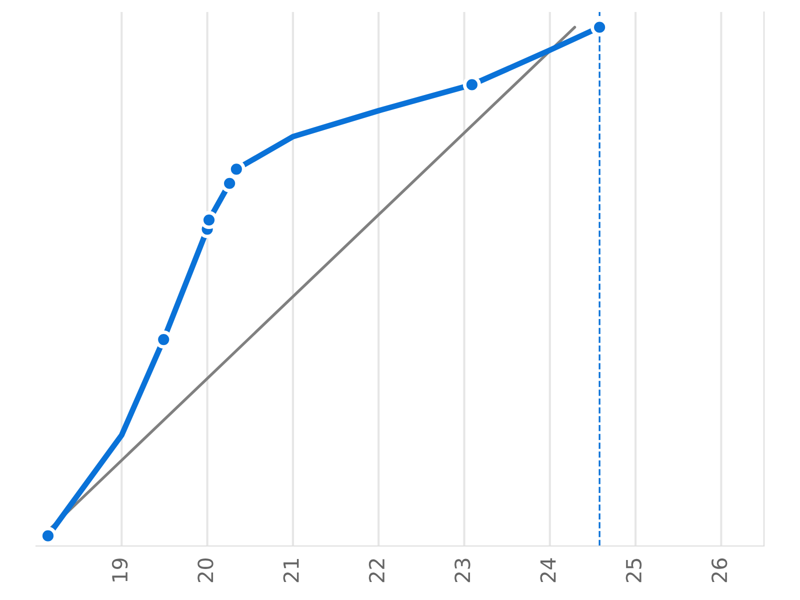  I want to click on x-tick-label: 25, so click(634, 570).